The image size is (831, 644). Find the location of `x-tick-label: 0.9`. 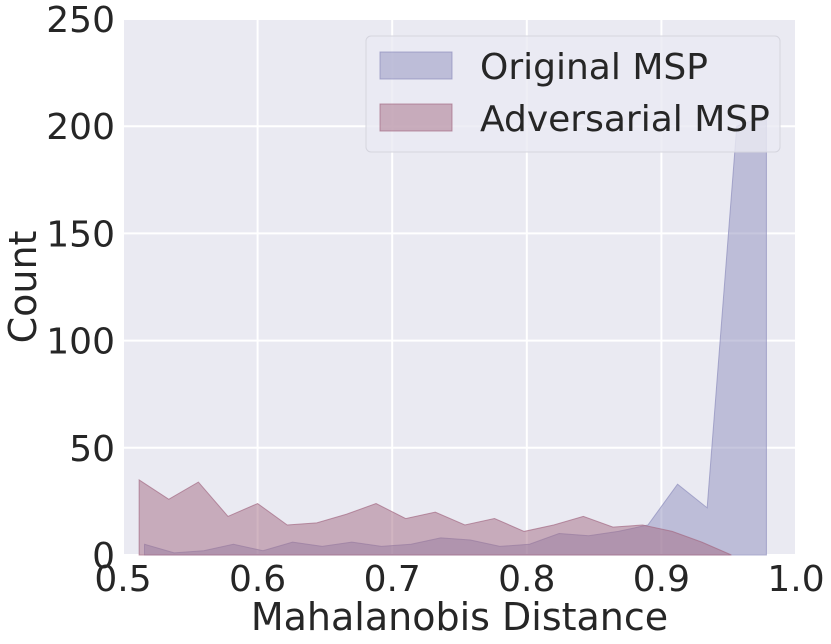

x-tick-label: 0.9 is located at coordinates (661, 579).